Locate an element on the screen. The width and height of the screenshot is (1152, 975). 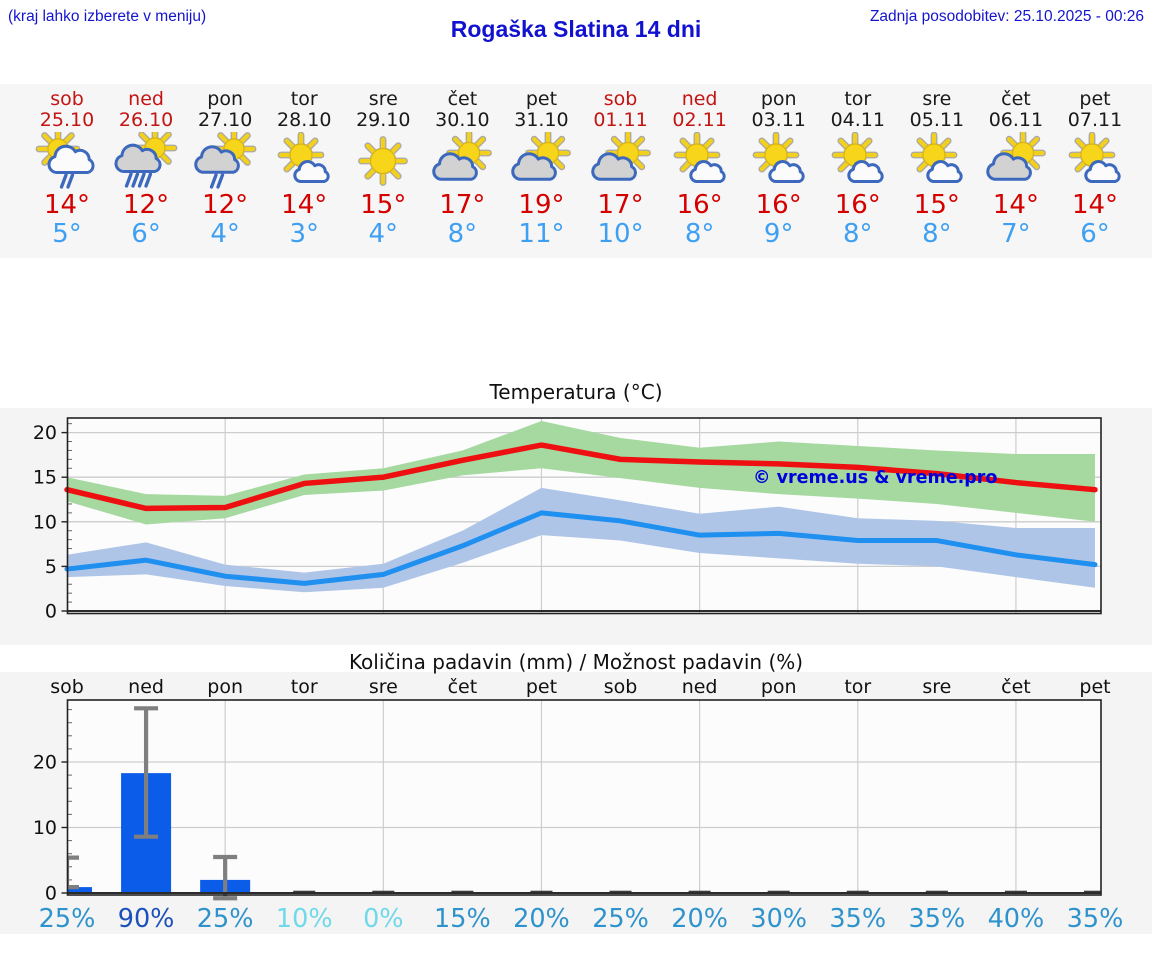
forecast-day: ned 02.11 16° 8° is located at coordinates (699, 171).